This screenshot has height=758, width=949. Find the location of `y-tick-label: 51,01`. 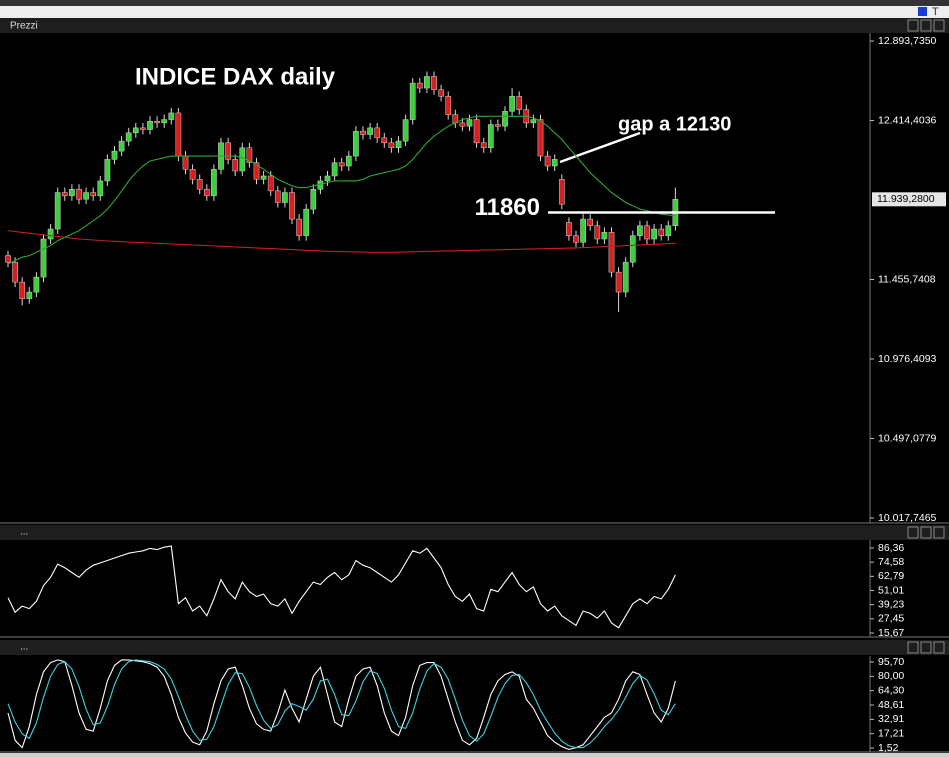

y-tick-label: 51,01 is located at coordinates (891, 590).